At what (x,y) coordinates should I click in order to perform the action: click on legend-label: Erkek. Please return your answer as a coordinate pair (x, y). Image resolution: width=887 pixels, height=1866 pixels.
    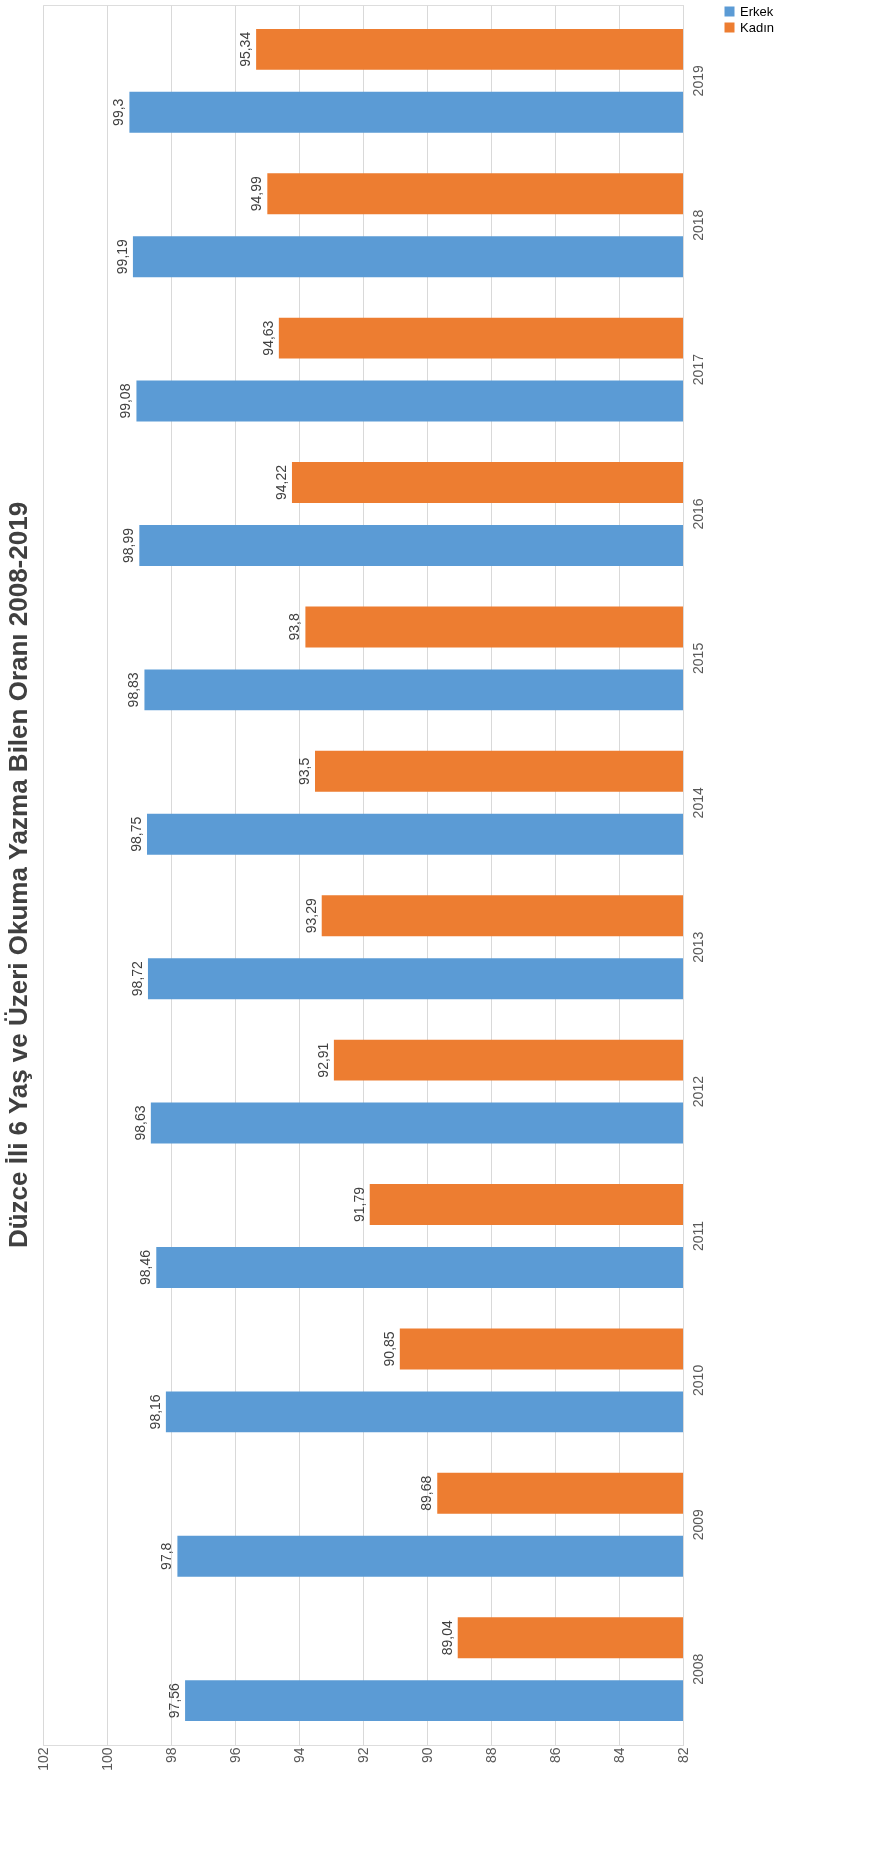
    Looking at the image, I should click on (757, 11).